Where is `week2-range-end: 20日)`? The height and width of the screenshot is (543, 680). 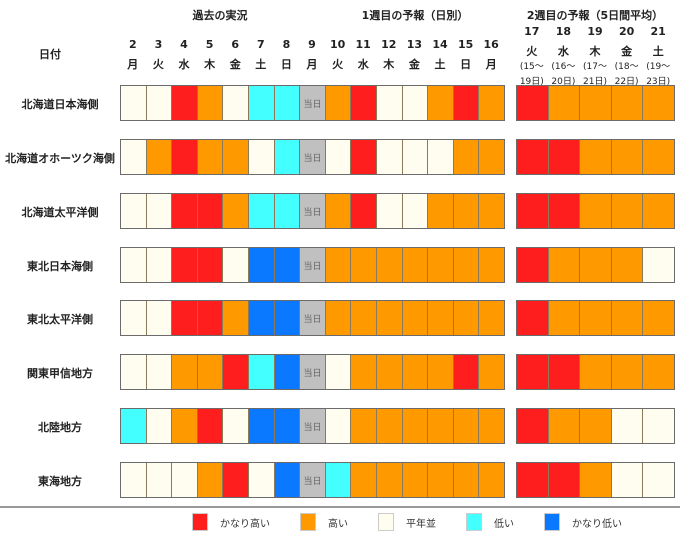 week2-range-end: 20日) is located at coordinates (563, 82).